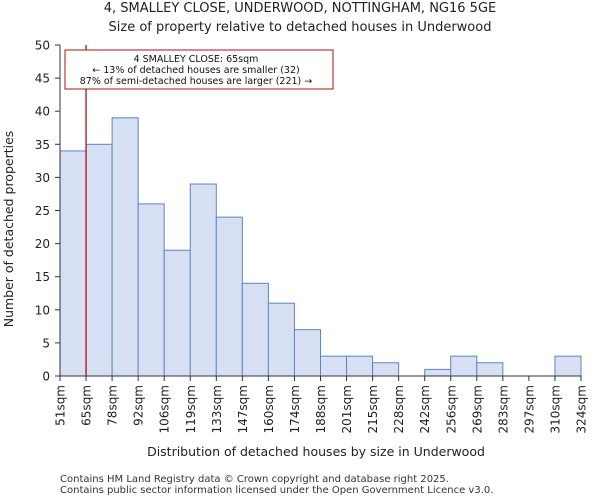  I want to click on bar-188sqm, so click(334, 366).